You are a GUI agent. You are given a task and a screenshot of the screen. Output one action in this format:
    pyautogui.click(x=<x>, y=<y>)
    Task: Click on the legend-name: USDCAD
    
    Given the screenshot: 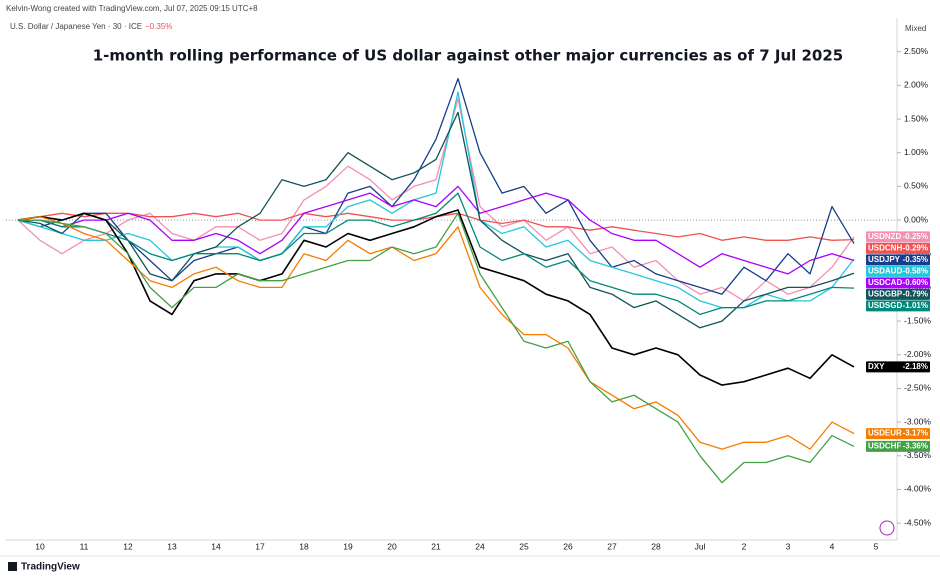 What is the action you would take?
    pyautogui.click(x=885, y=282)
    